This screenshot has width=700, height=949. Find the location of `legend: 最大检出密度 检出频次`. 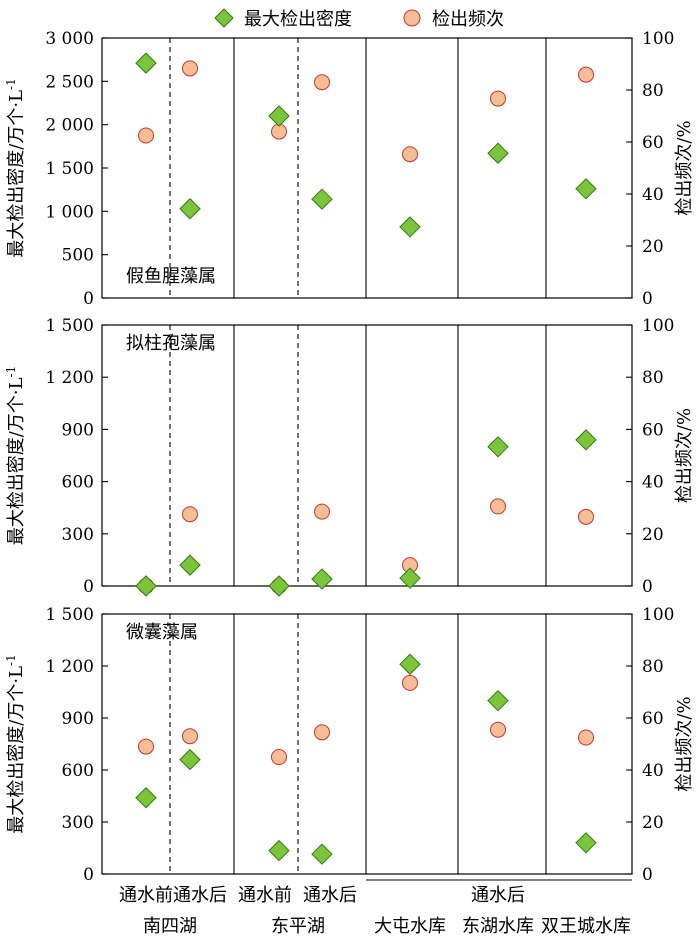

legend: 最大检出密度 检出频次 is located at coordinates (359, 19).